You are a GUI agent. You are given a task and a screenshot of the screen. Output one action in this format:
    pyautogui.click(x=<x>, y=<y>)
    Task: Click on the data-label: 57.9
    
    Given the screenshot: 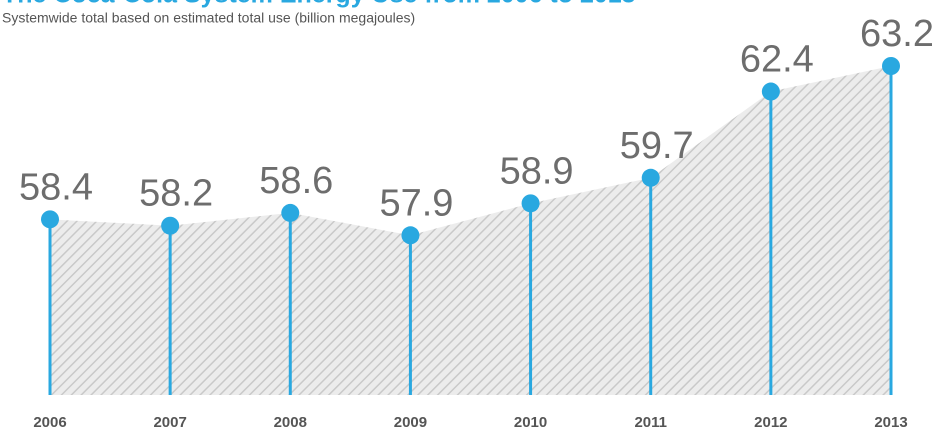 What is the action you would take?
    pyautogui.click(x=416, y=203)
    